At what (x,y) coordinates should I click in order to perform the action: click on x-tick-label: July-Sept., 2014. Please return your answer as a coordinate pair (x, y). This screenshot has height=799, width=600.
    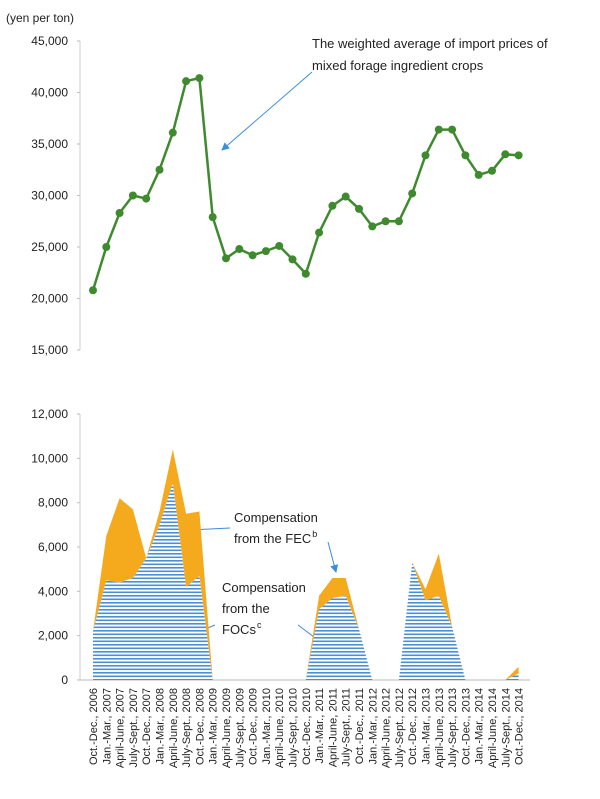
    Looking at the image, I should click on (506, 728).